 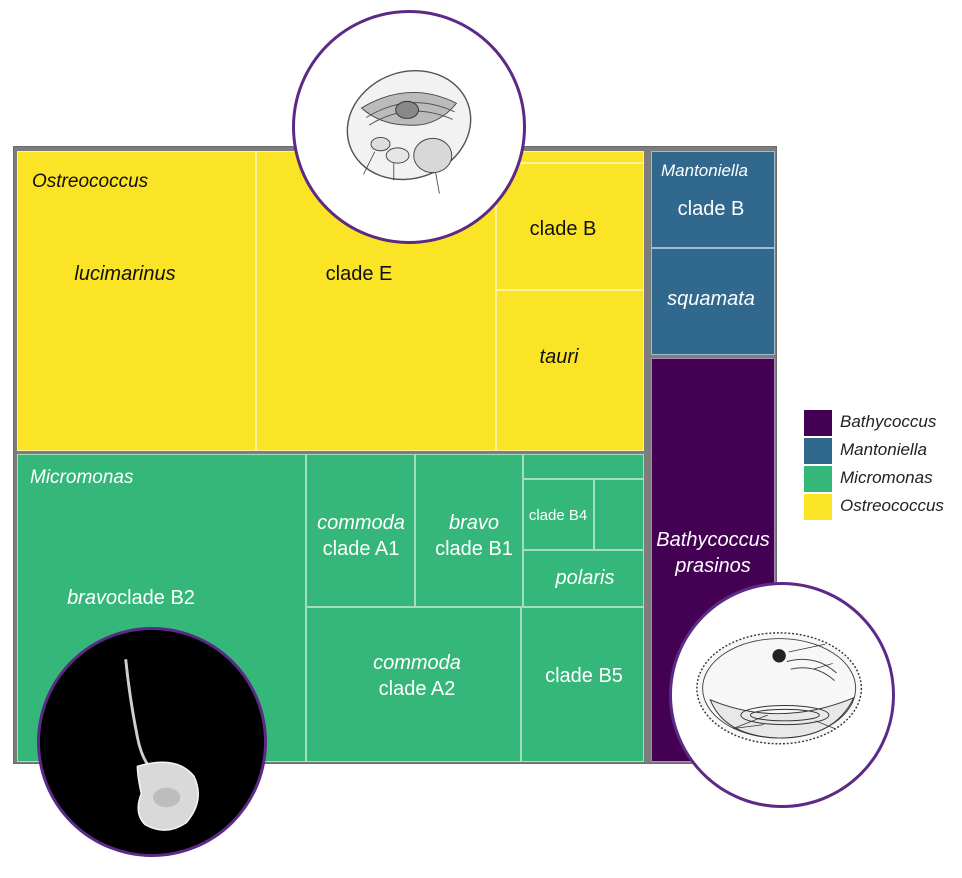 I want to click on treemap-cell-mantoniella-clade-B, so click(x=713, y=199).